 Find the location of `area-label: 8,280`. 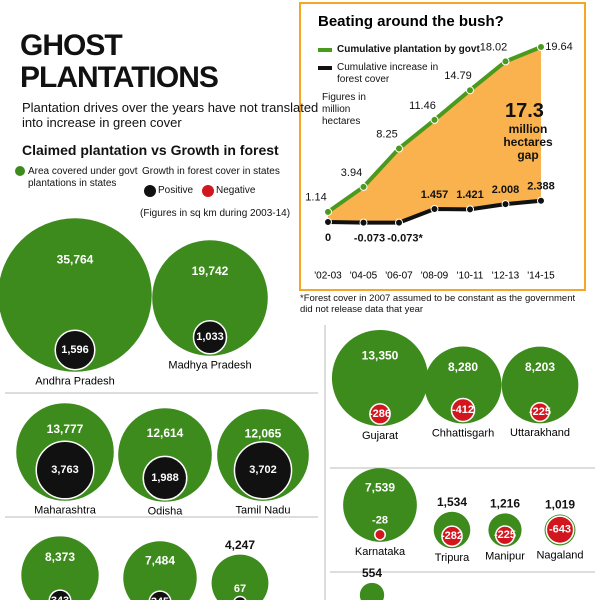

area-label: 8,280 is located at coordinates (463, 367).